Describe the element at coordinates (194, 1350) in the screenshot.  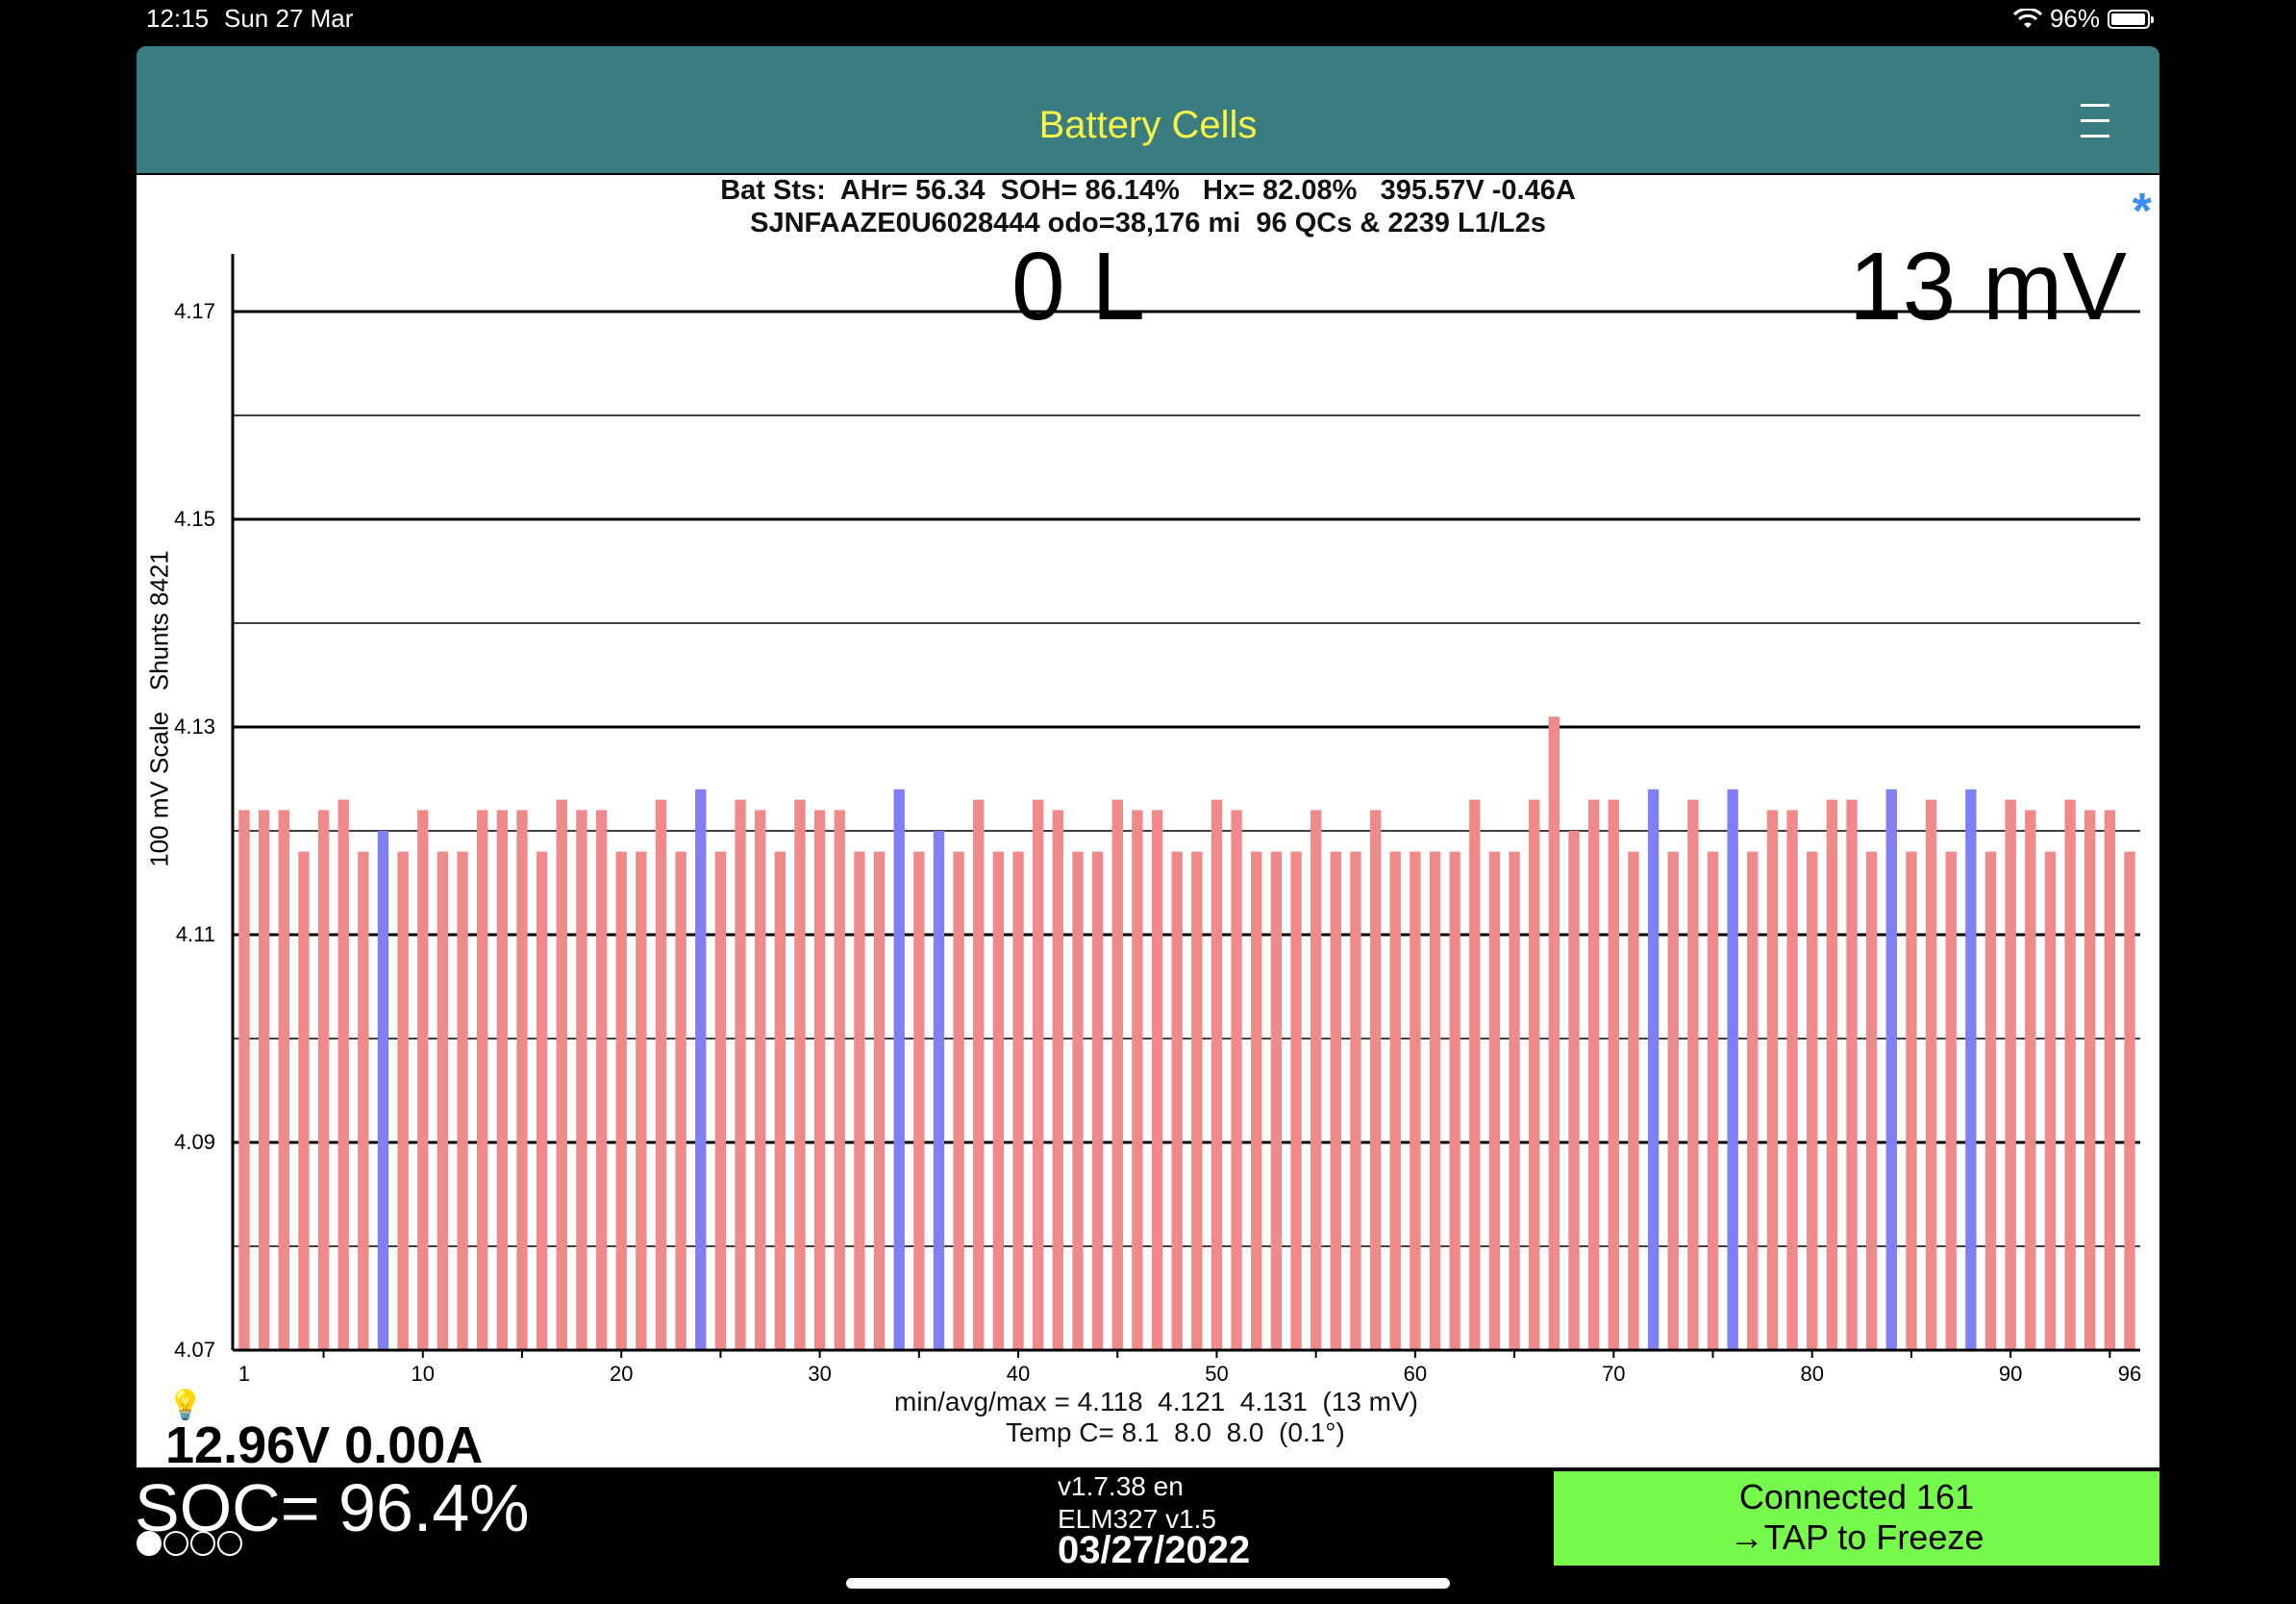
I see `y-tick-label: 4.07` at that location.